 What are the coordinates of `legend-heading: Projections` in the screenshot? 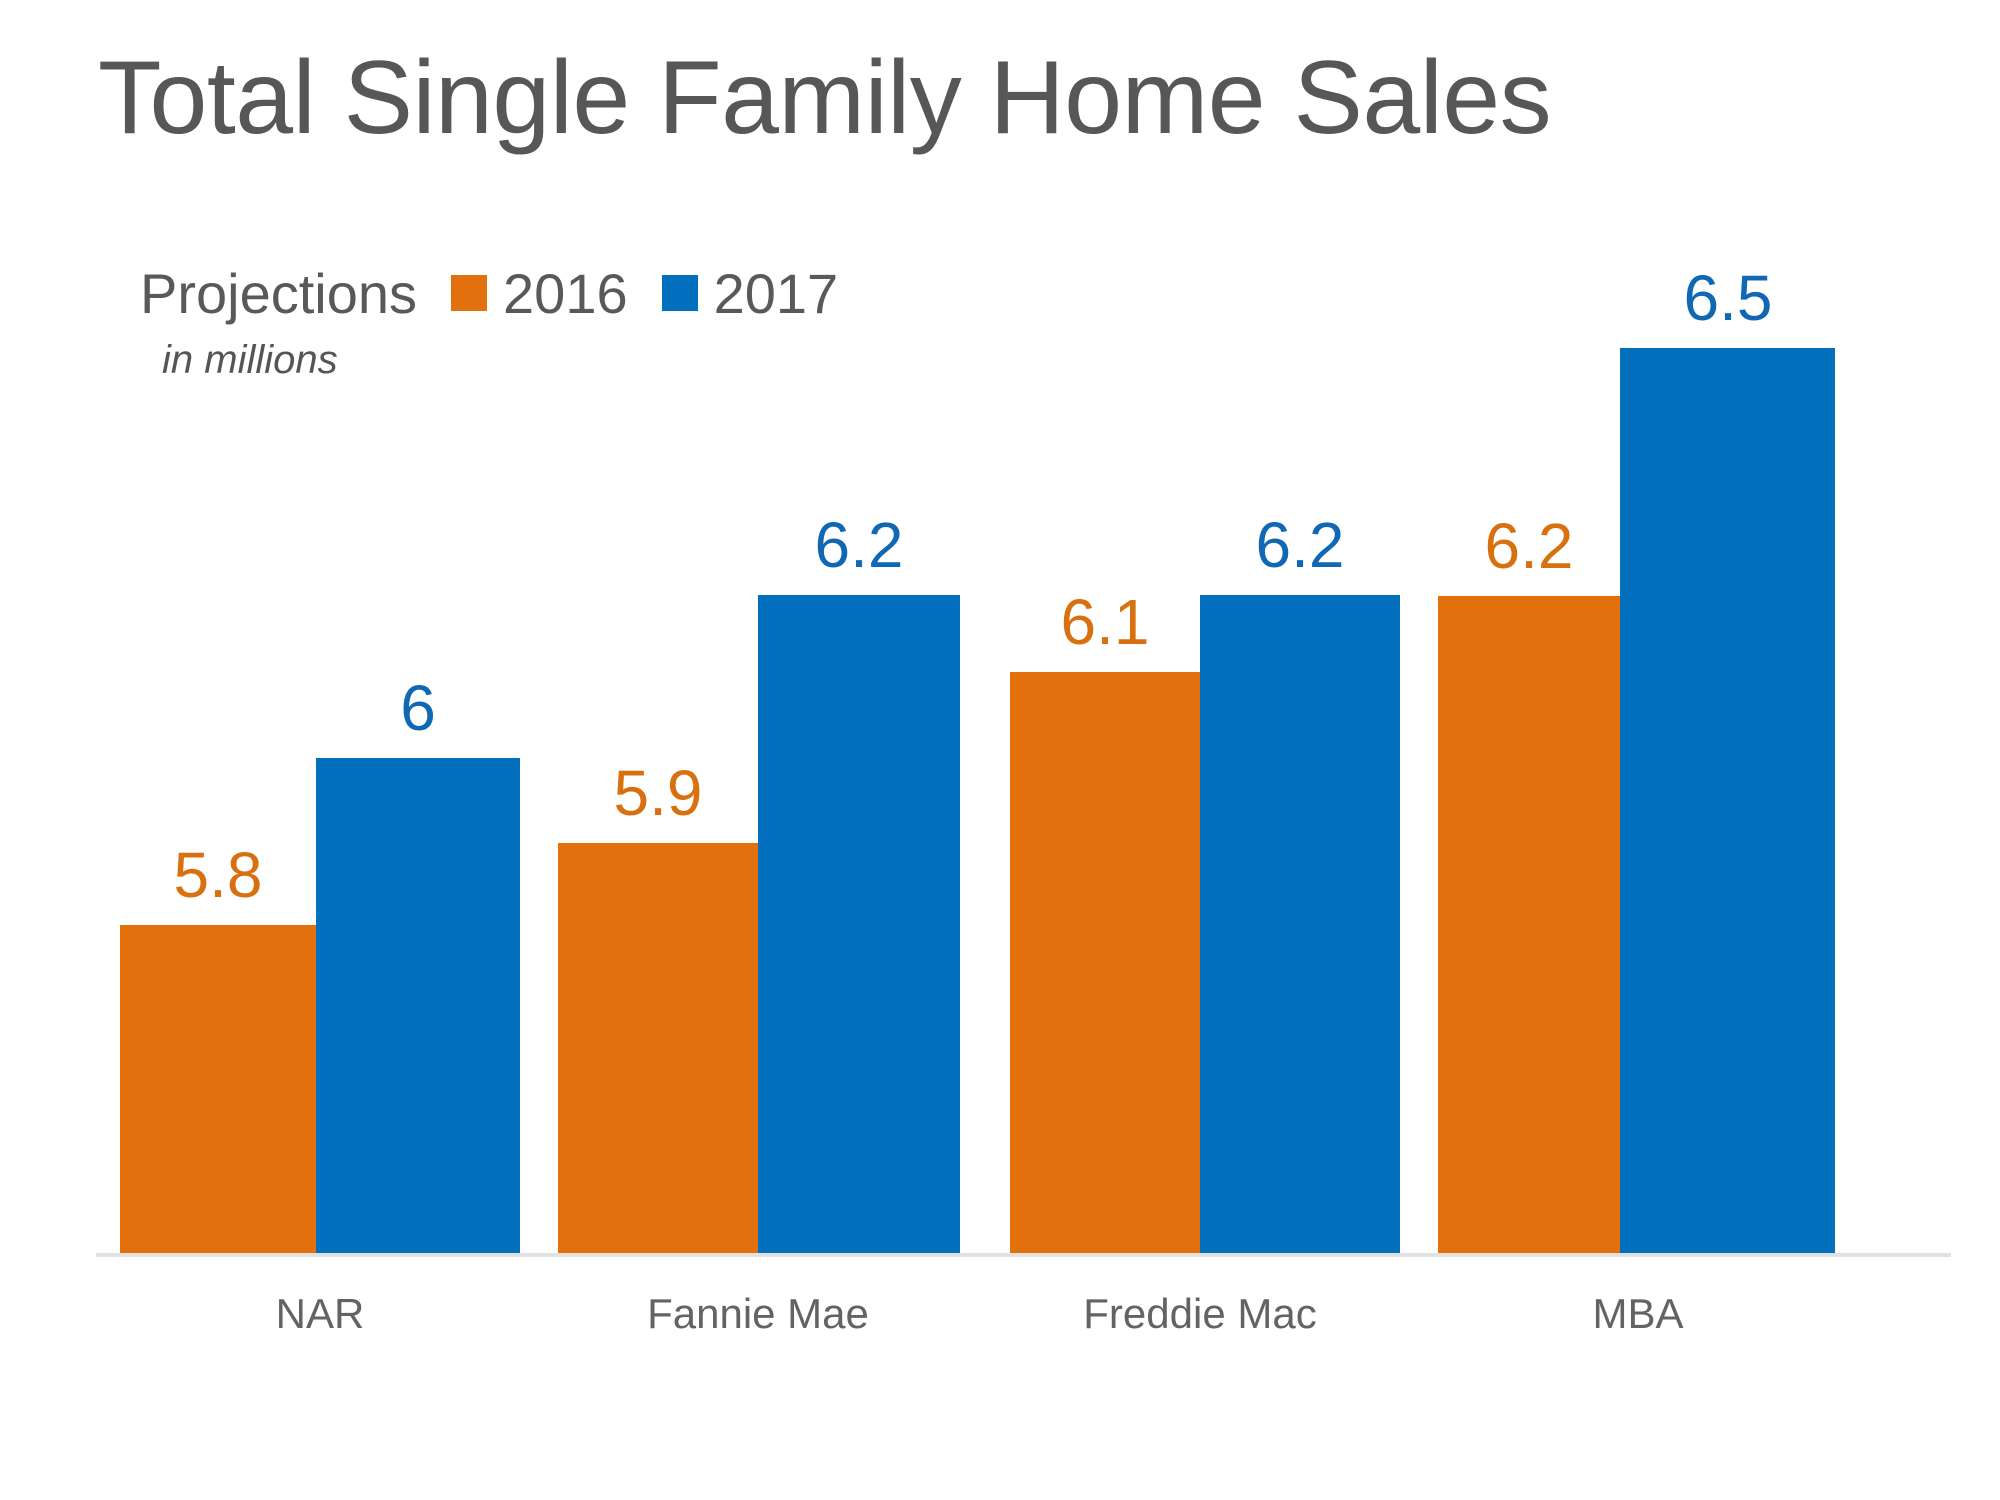 It's located at (279, 293).